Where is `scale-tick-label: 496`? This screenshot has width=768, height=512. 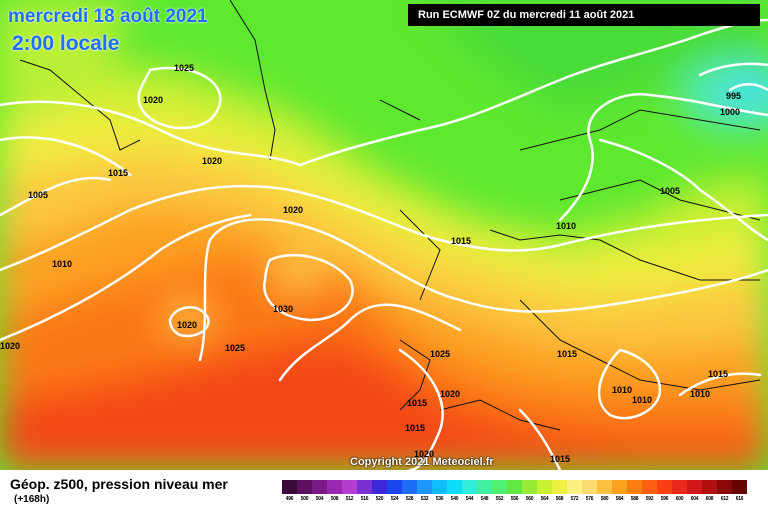 scale-tick-label: 496 is located at coordinates (289, 499).